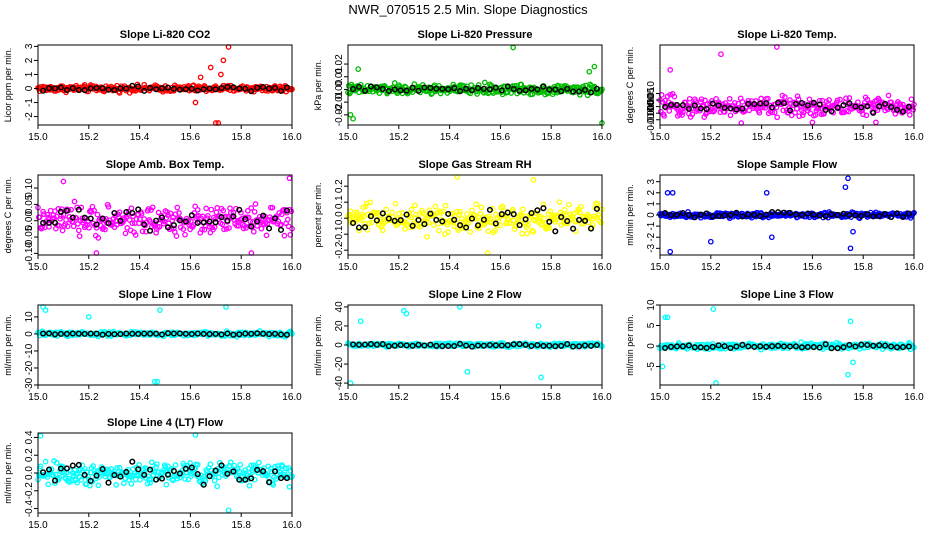 Image resolution: width=936 pixels, height=540 pixels. What do you see at coordinates (339, 250) in the screenshot?
I see `y-tick-label: -0.2` at bounding box center [339, 250].